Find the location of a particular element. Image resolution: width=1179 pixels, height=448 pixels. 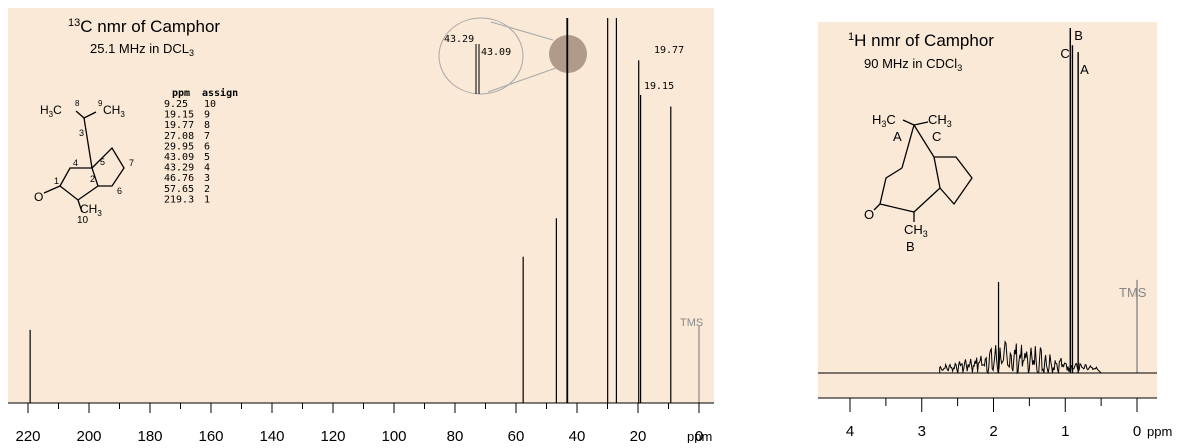

label-c9: 9 is located at coordinates (100, 103).